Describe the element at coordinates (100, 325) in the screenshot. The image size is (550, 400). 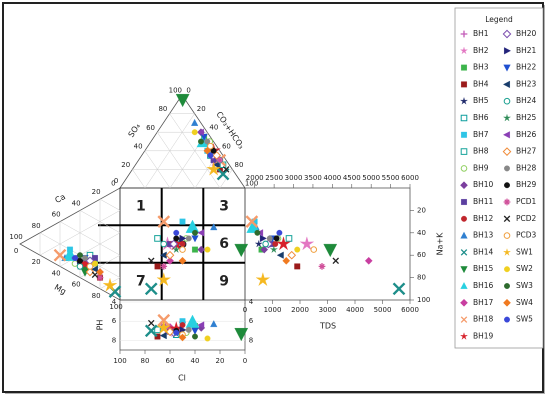
I see `axis-label: PH` at that location.